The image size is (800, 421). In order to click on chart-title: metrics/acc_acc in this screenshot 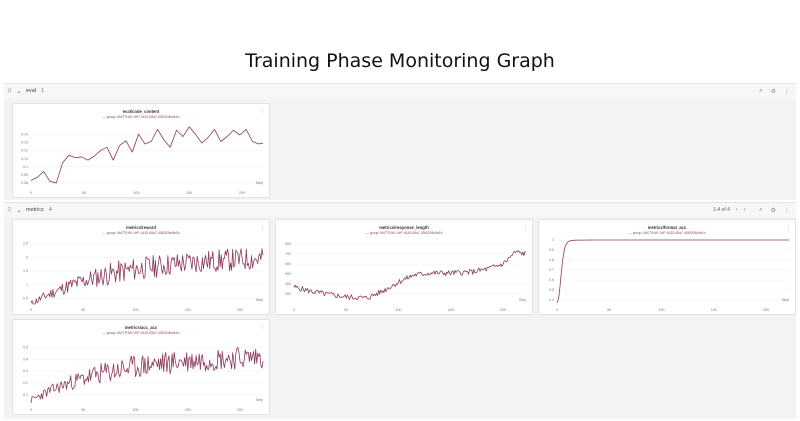, I will do `click(141, 327)`.